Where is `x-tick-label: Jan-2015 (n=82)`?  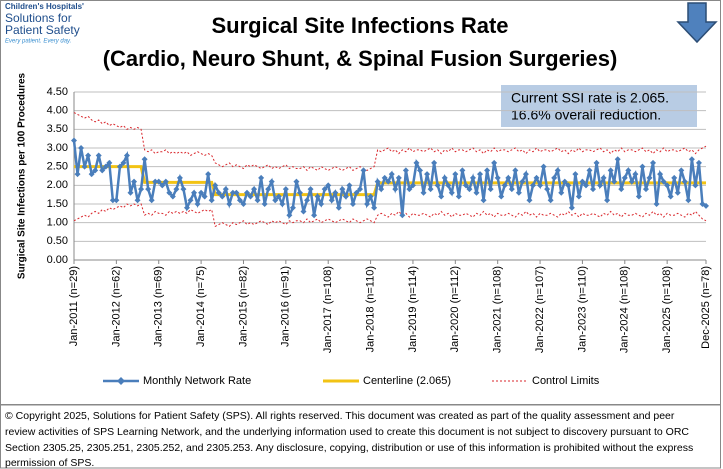
x-tick-label: Jan-2015 (n=82) is located at coordinates (243, 306).